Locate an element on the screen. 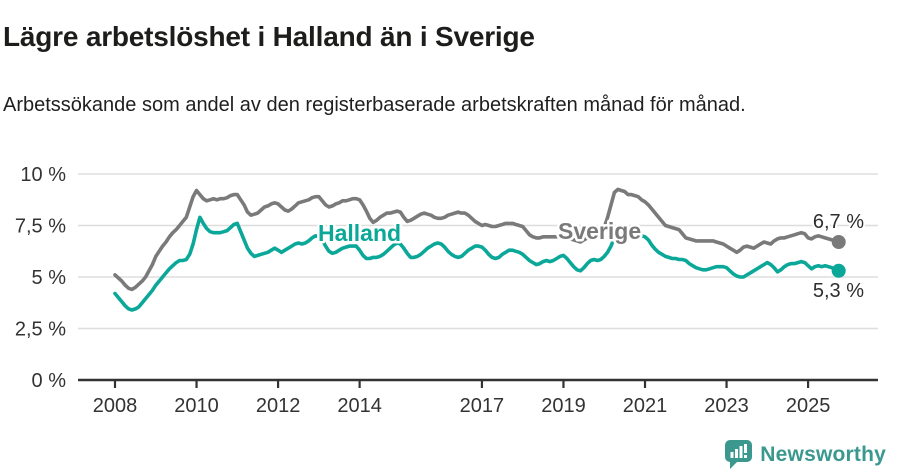  speech-bubble-bar-chart-icon is located at coordinates (739, 454).